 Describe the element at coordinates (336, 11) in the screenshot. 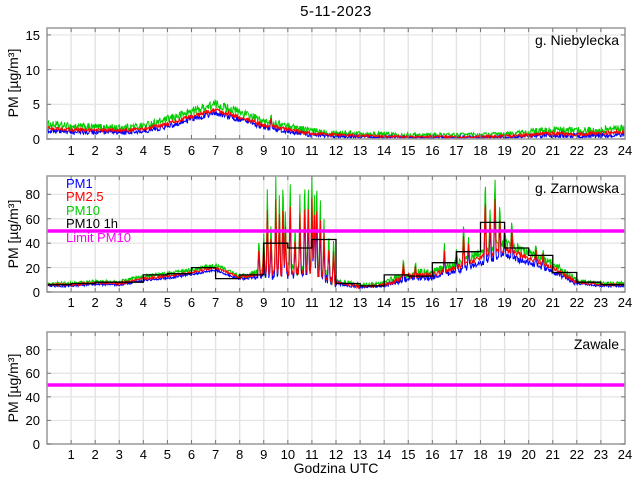

I see `chart-title: 5-11-2023` at that location.